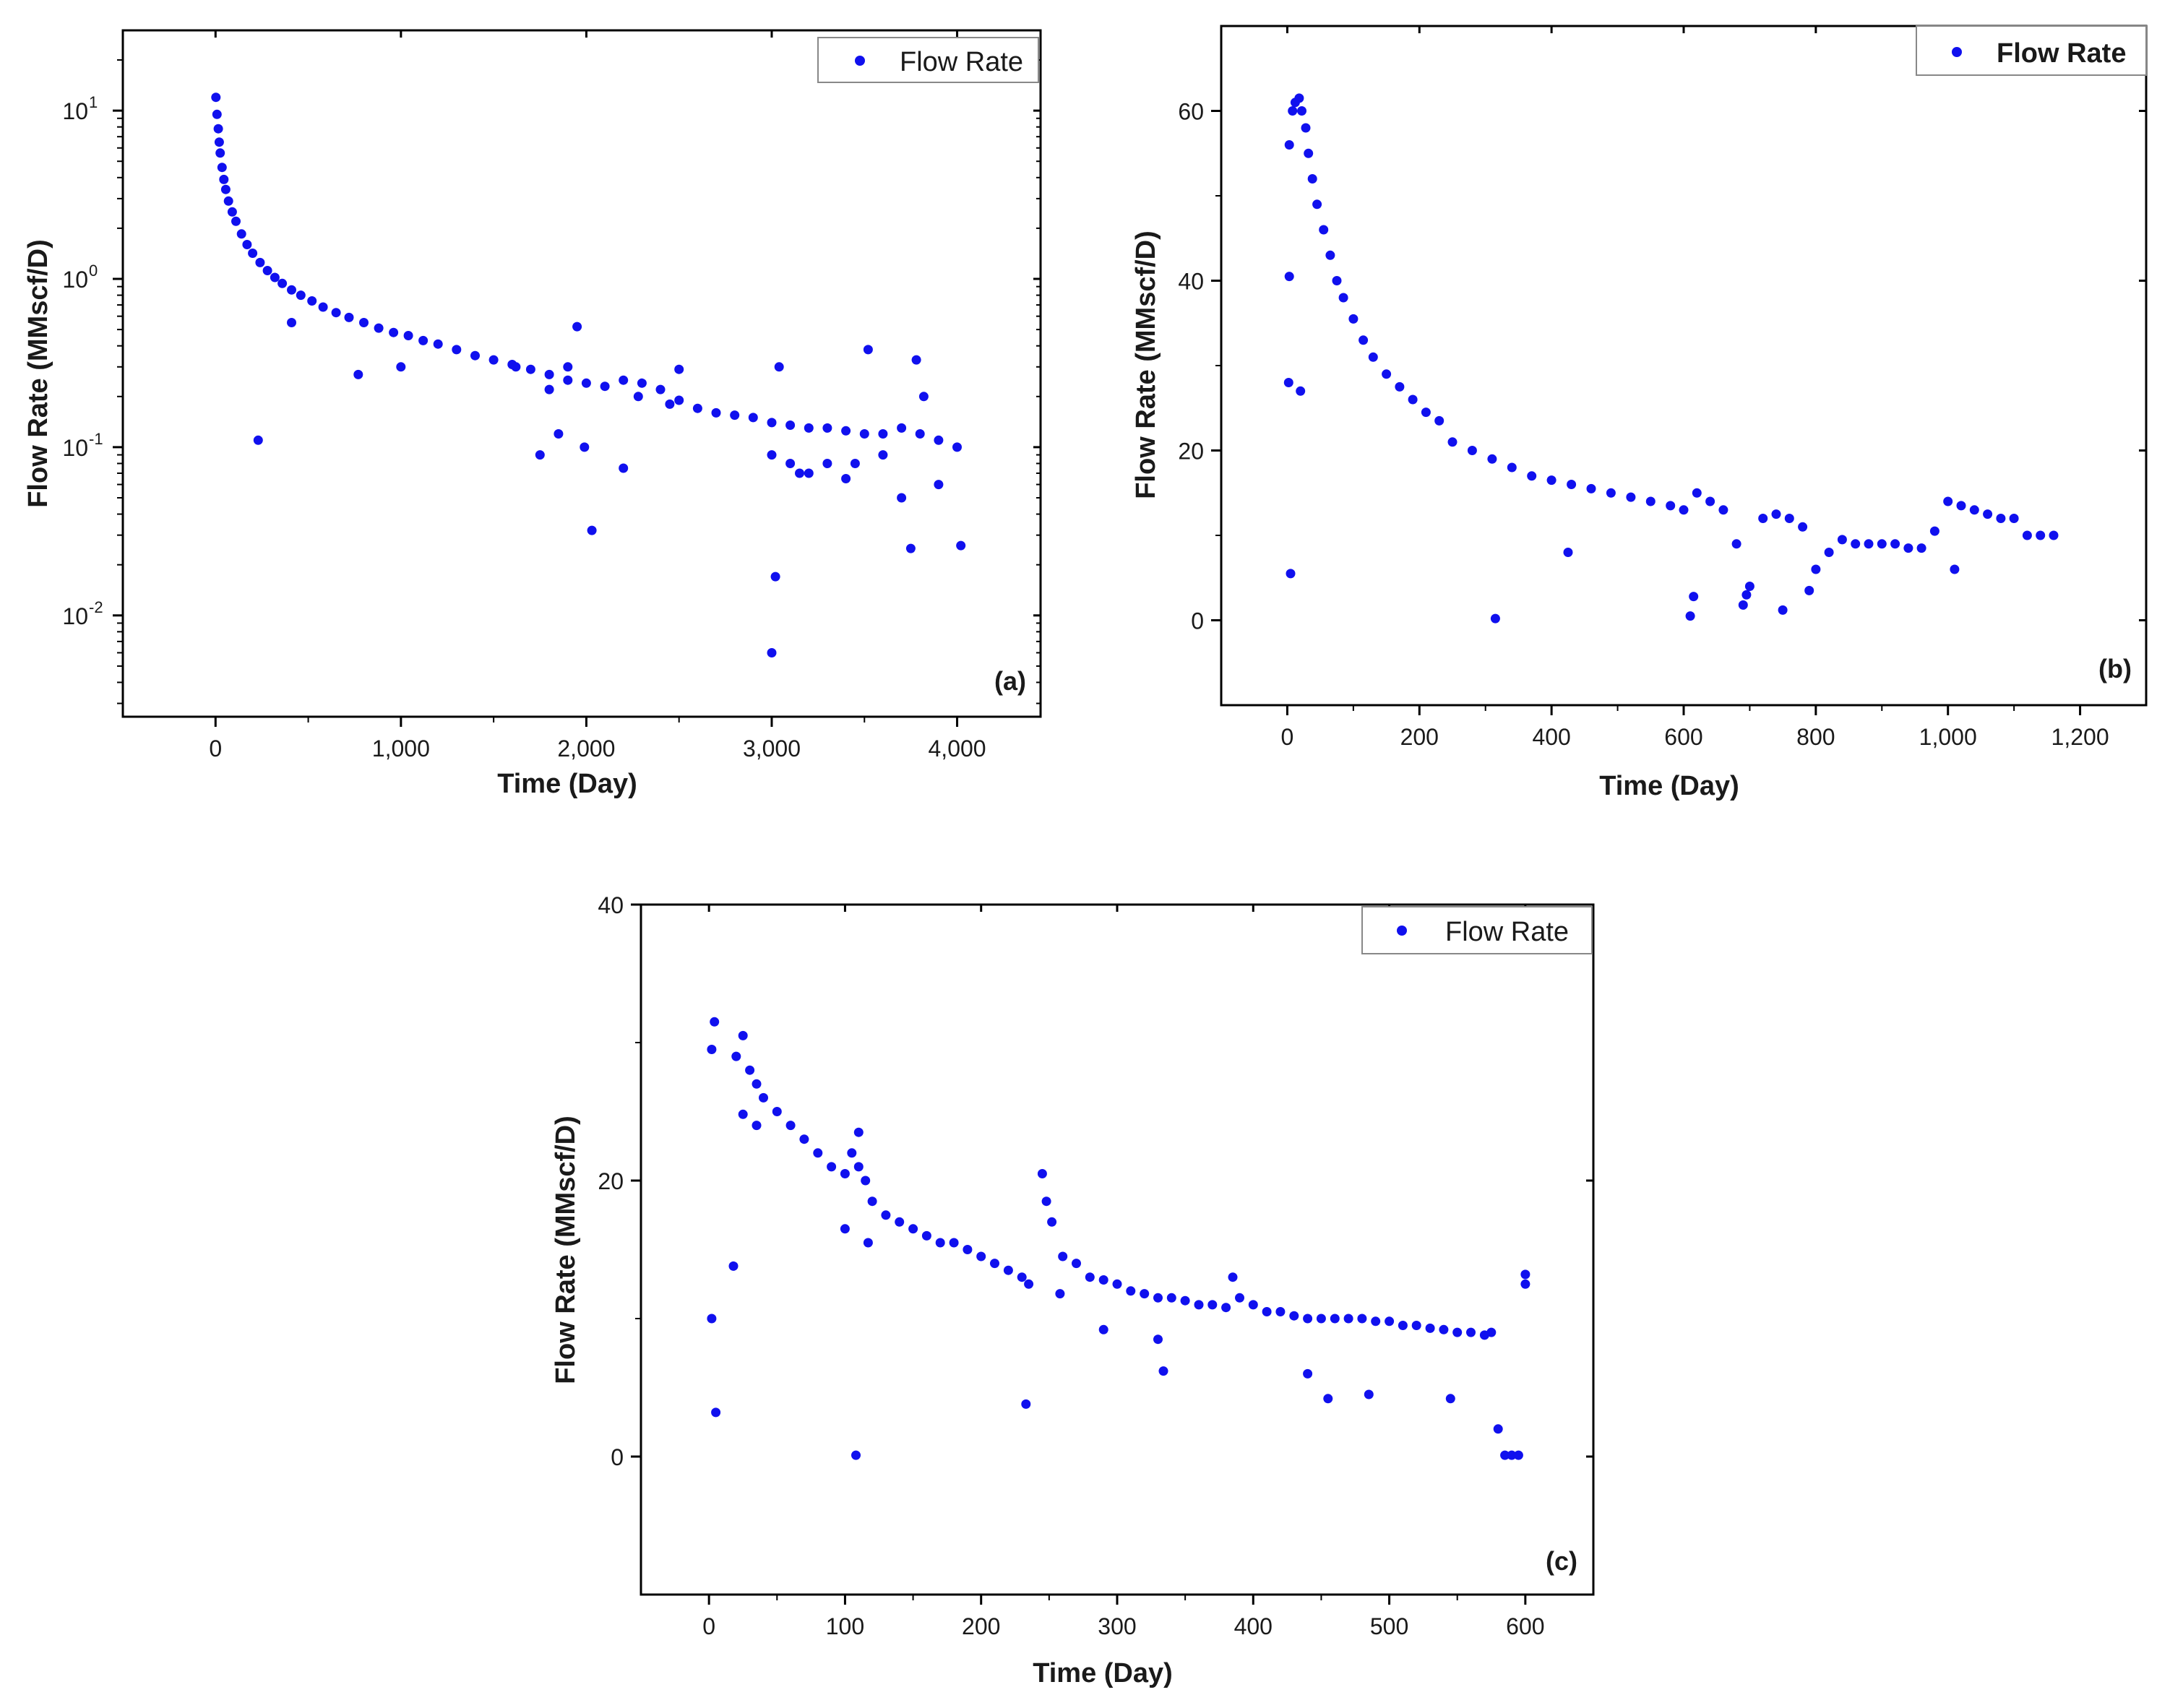 This screenshot has height=1708, width=2170. I want to click on x-axis-title-c: Time (Day), so click(1103, 1673).